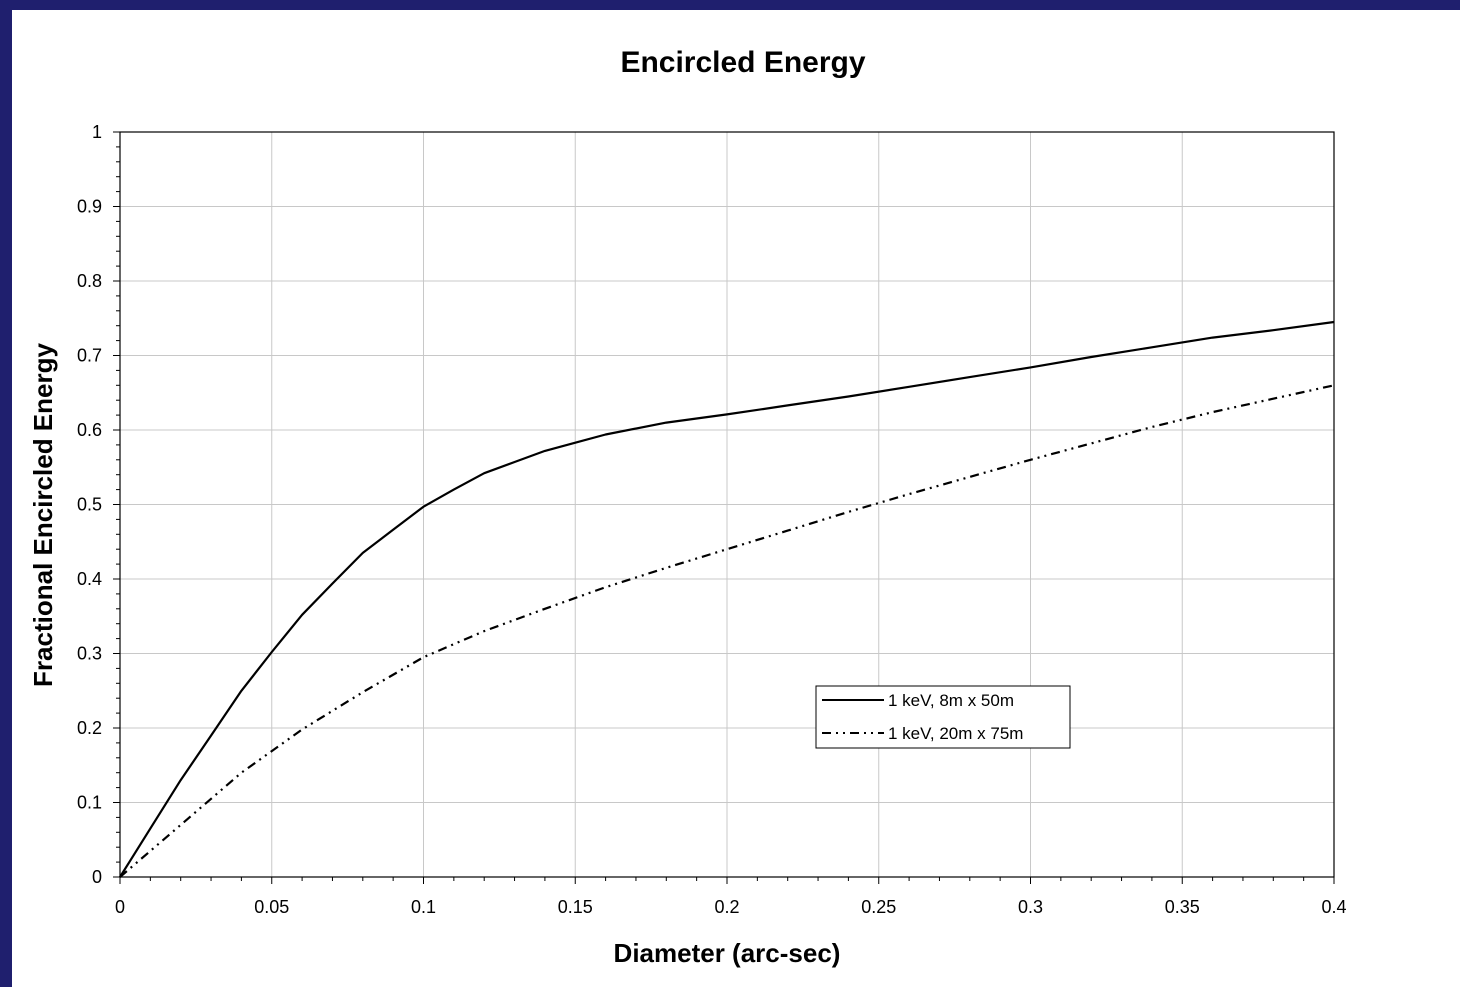 Image resolution: width=1460 pixels, height=987 pixels. Describe the element at coordinates (575, 907) in the screenshot. I see `x-tick-label: 0.15` at that location.